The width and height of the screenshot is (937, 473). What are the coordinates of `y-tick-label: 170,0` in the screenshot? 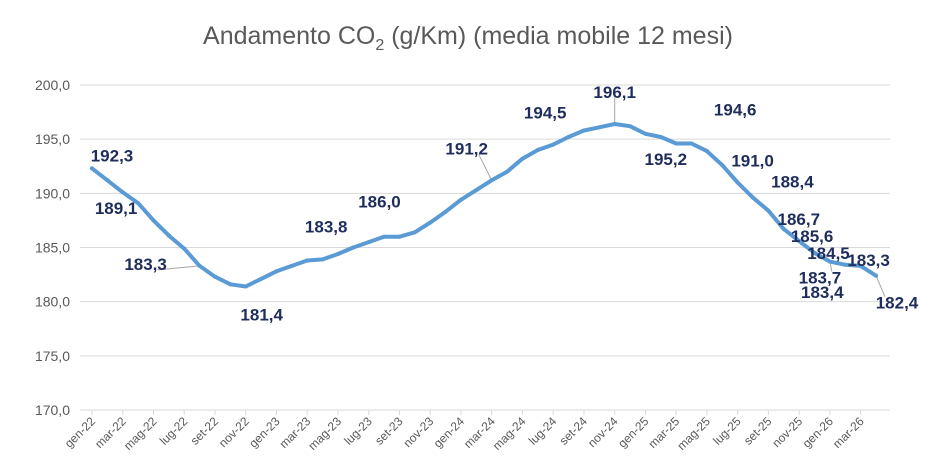 It's located at (52, 410).